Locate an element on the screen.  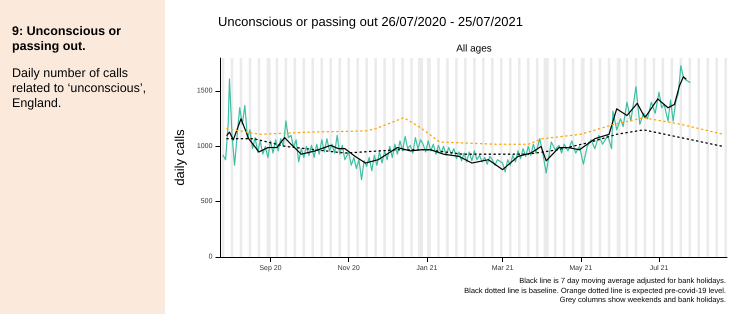
chart-title: Unconscious or passing out 26/07/2020 - 25/07/2021 is located at coordinates (370, 21).